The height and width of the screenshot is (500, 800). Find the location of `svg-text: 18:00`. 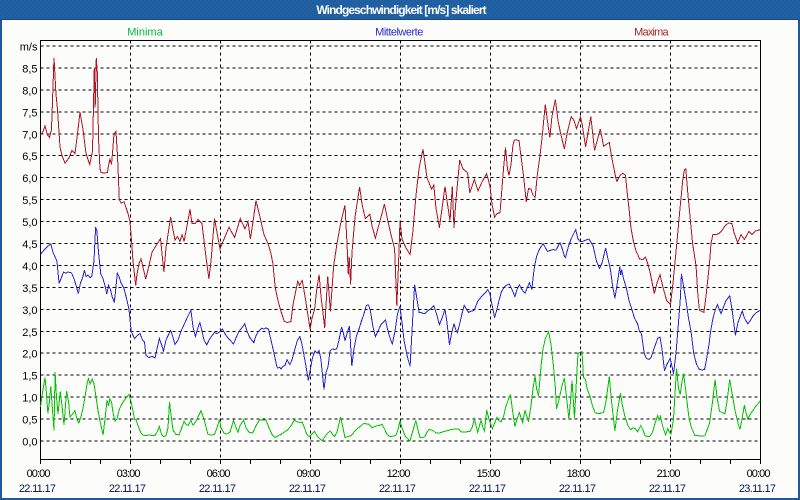

svg-text: 18:00 is located at coordinates (579, 474).